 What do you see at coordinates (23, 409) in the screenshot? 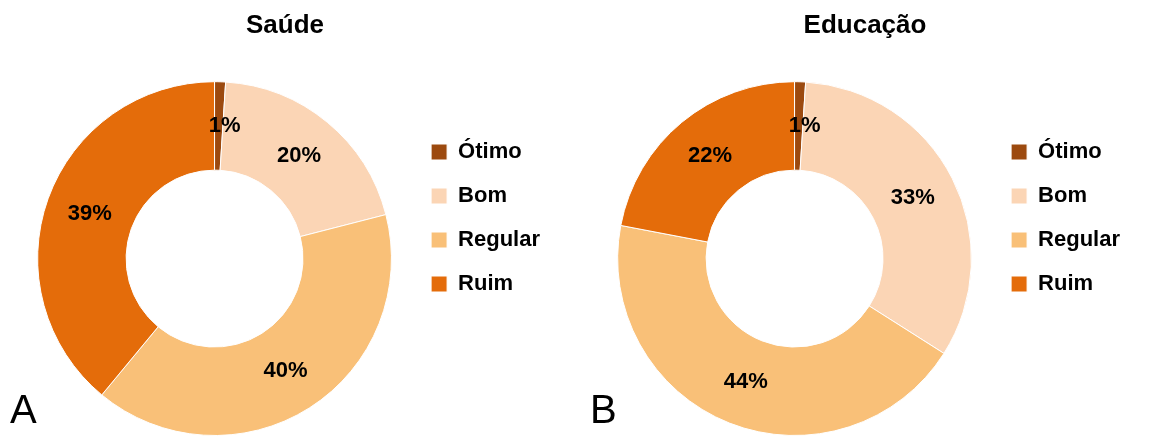
I see `text: A` at bounding box center [23, 409].